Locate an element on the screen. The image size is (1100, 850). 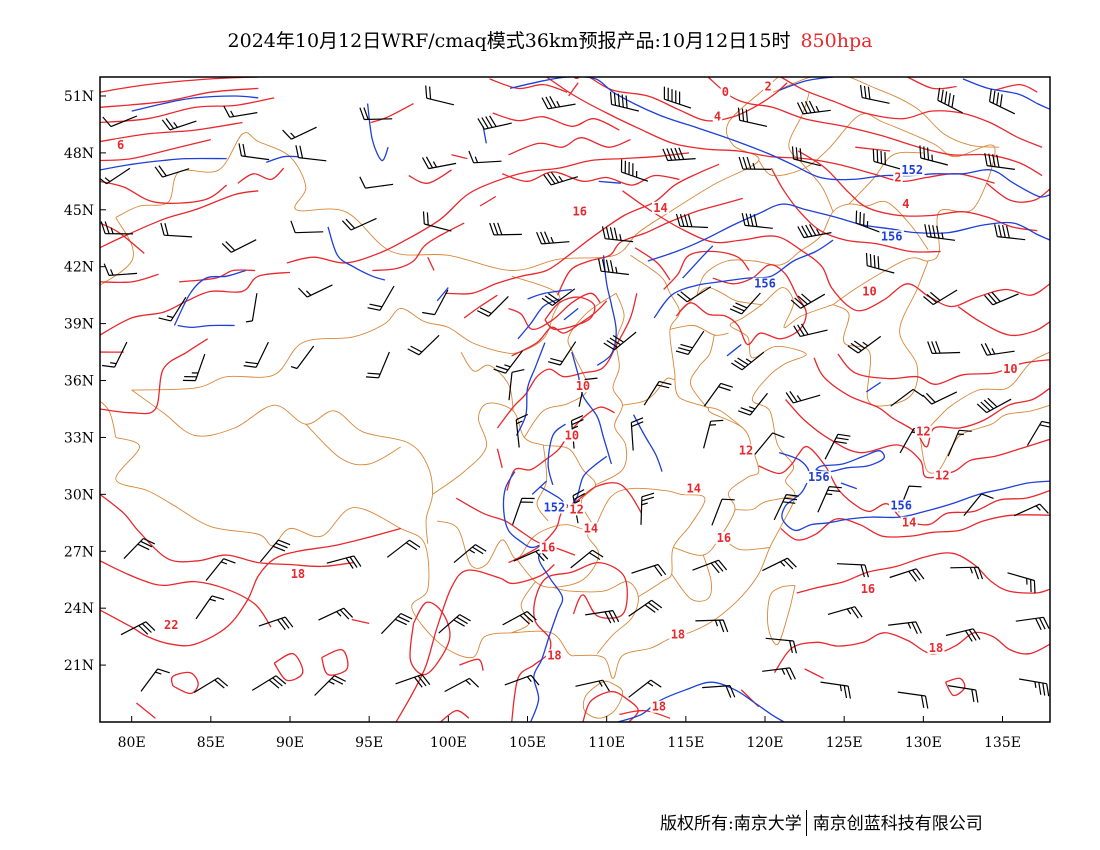
lon-tick-label: 135E is located at coordinates (1002, 743).